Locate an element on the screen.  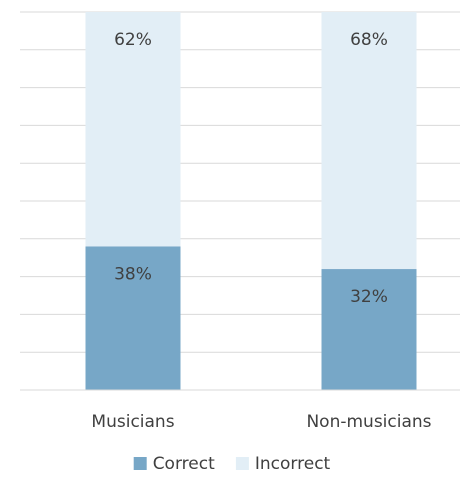
legend-item-correct: Correct is located at coordinates (174, 464).